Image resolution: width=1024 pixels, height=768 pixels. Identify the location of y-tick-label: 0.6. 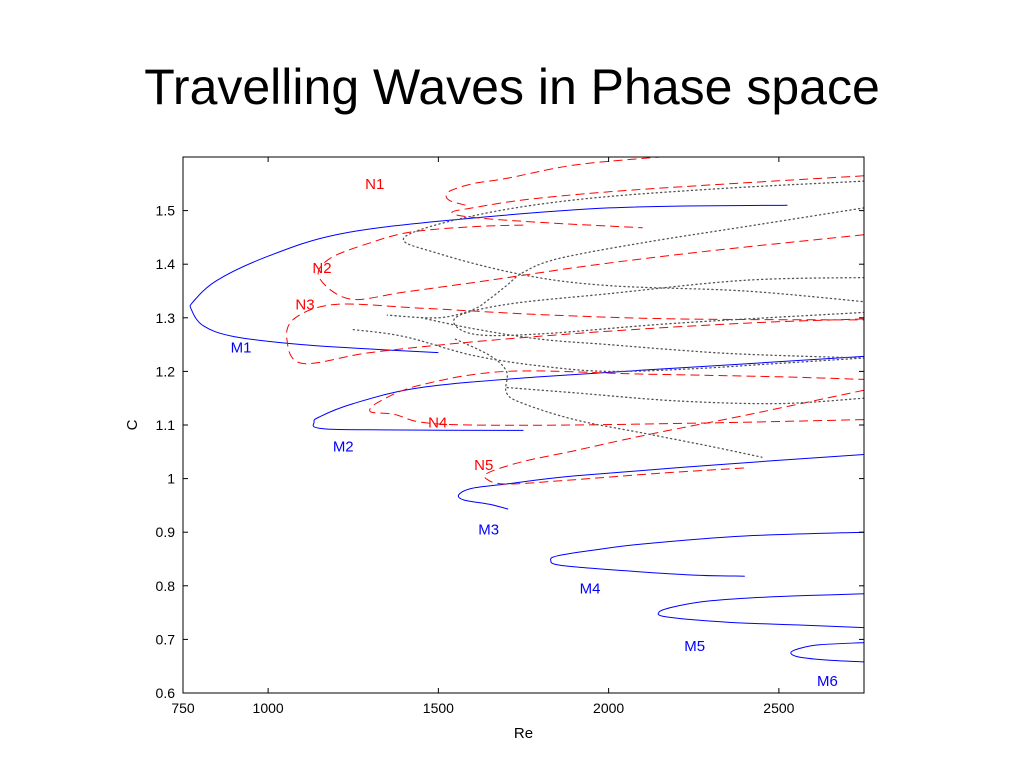
(166, 693).